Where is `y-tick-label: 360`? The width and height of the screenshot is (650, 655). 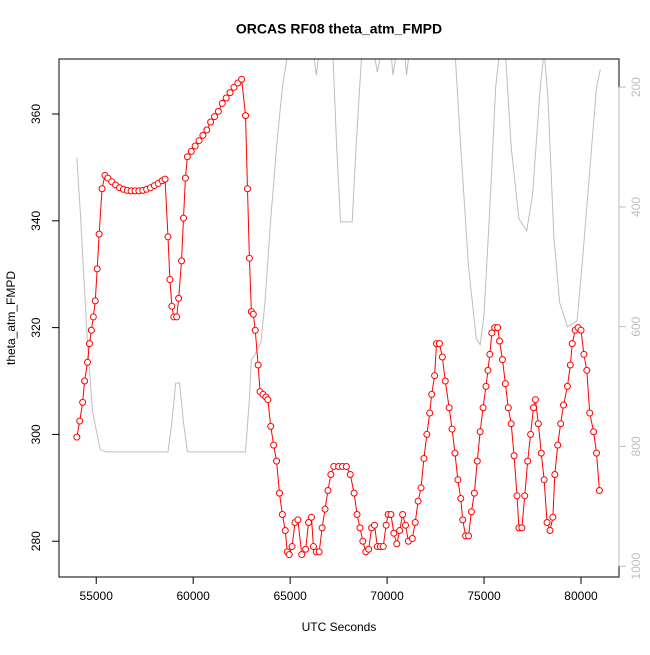 y-tick-label: 360 is located at coordinates (36, 114).